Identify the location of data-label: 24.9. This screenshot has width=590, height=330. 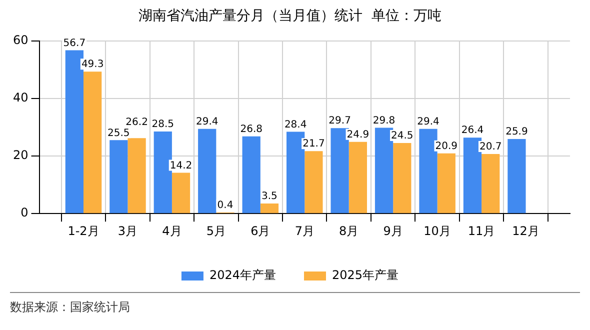
(358, 134).